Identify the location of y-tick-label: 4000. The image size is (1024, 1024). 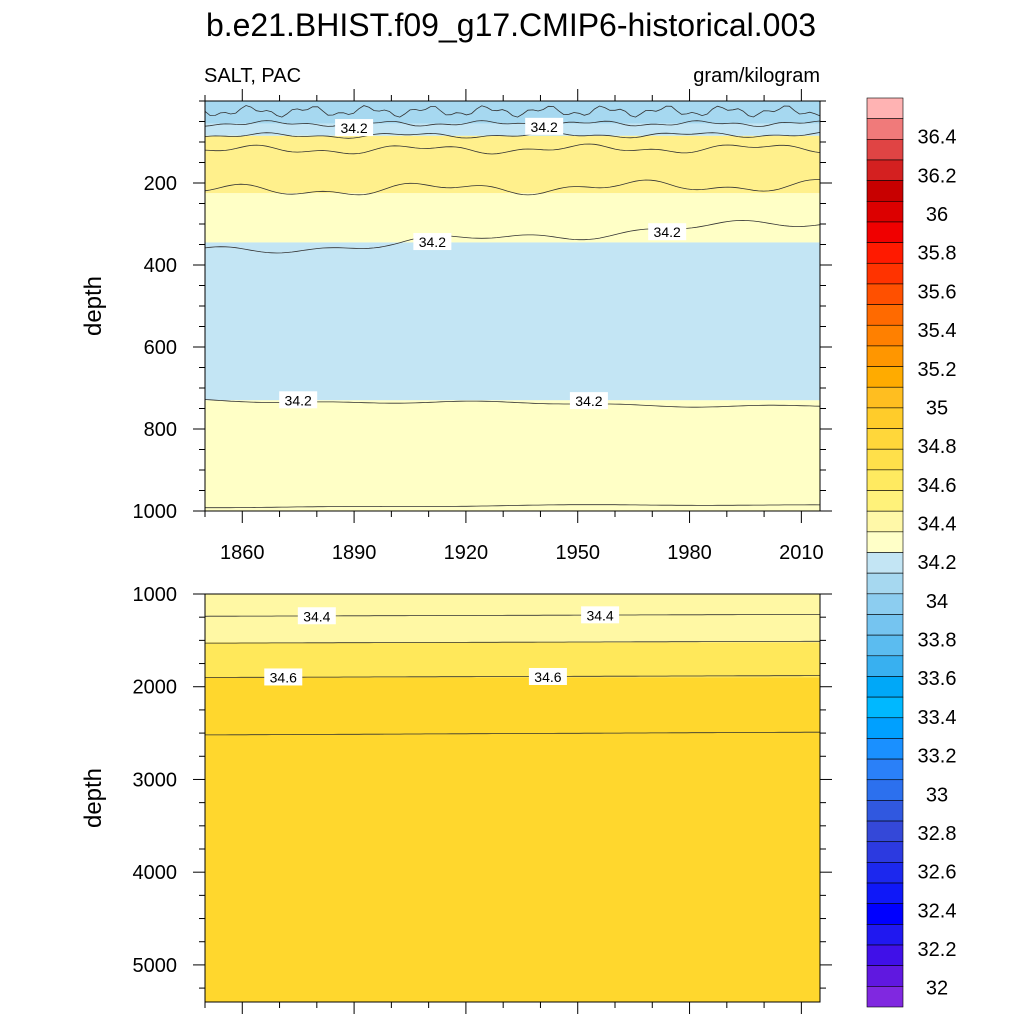
(155, 873).